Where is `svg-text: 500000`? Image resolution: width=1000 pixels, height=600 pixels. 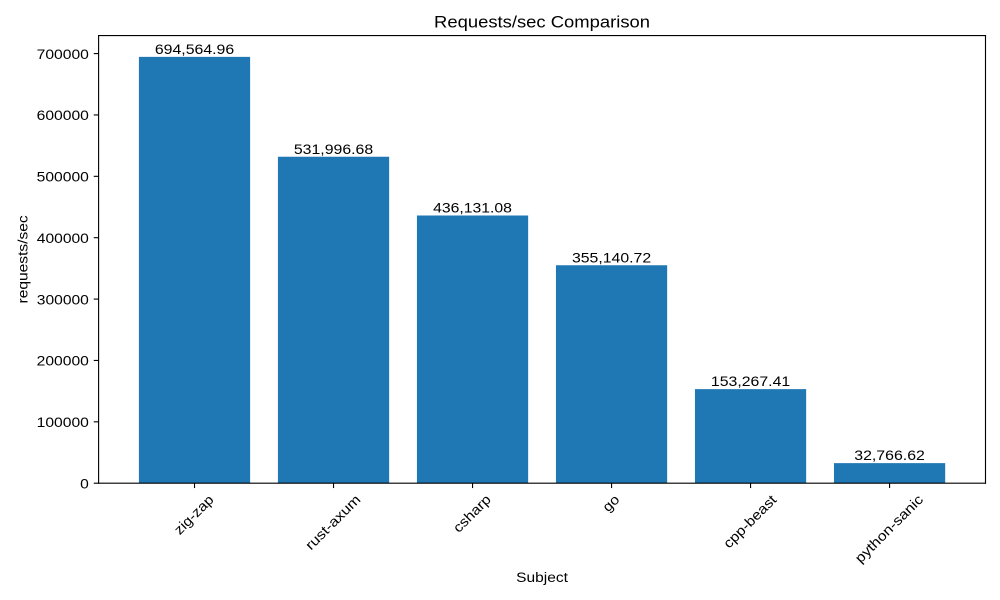
svg-text: 500000 is located at coordinates (63, 177).